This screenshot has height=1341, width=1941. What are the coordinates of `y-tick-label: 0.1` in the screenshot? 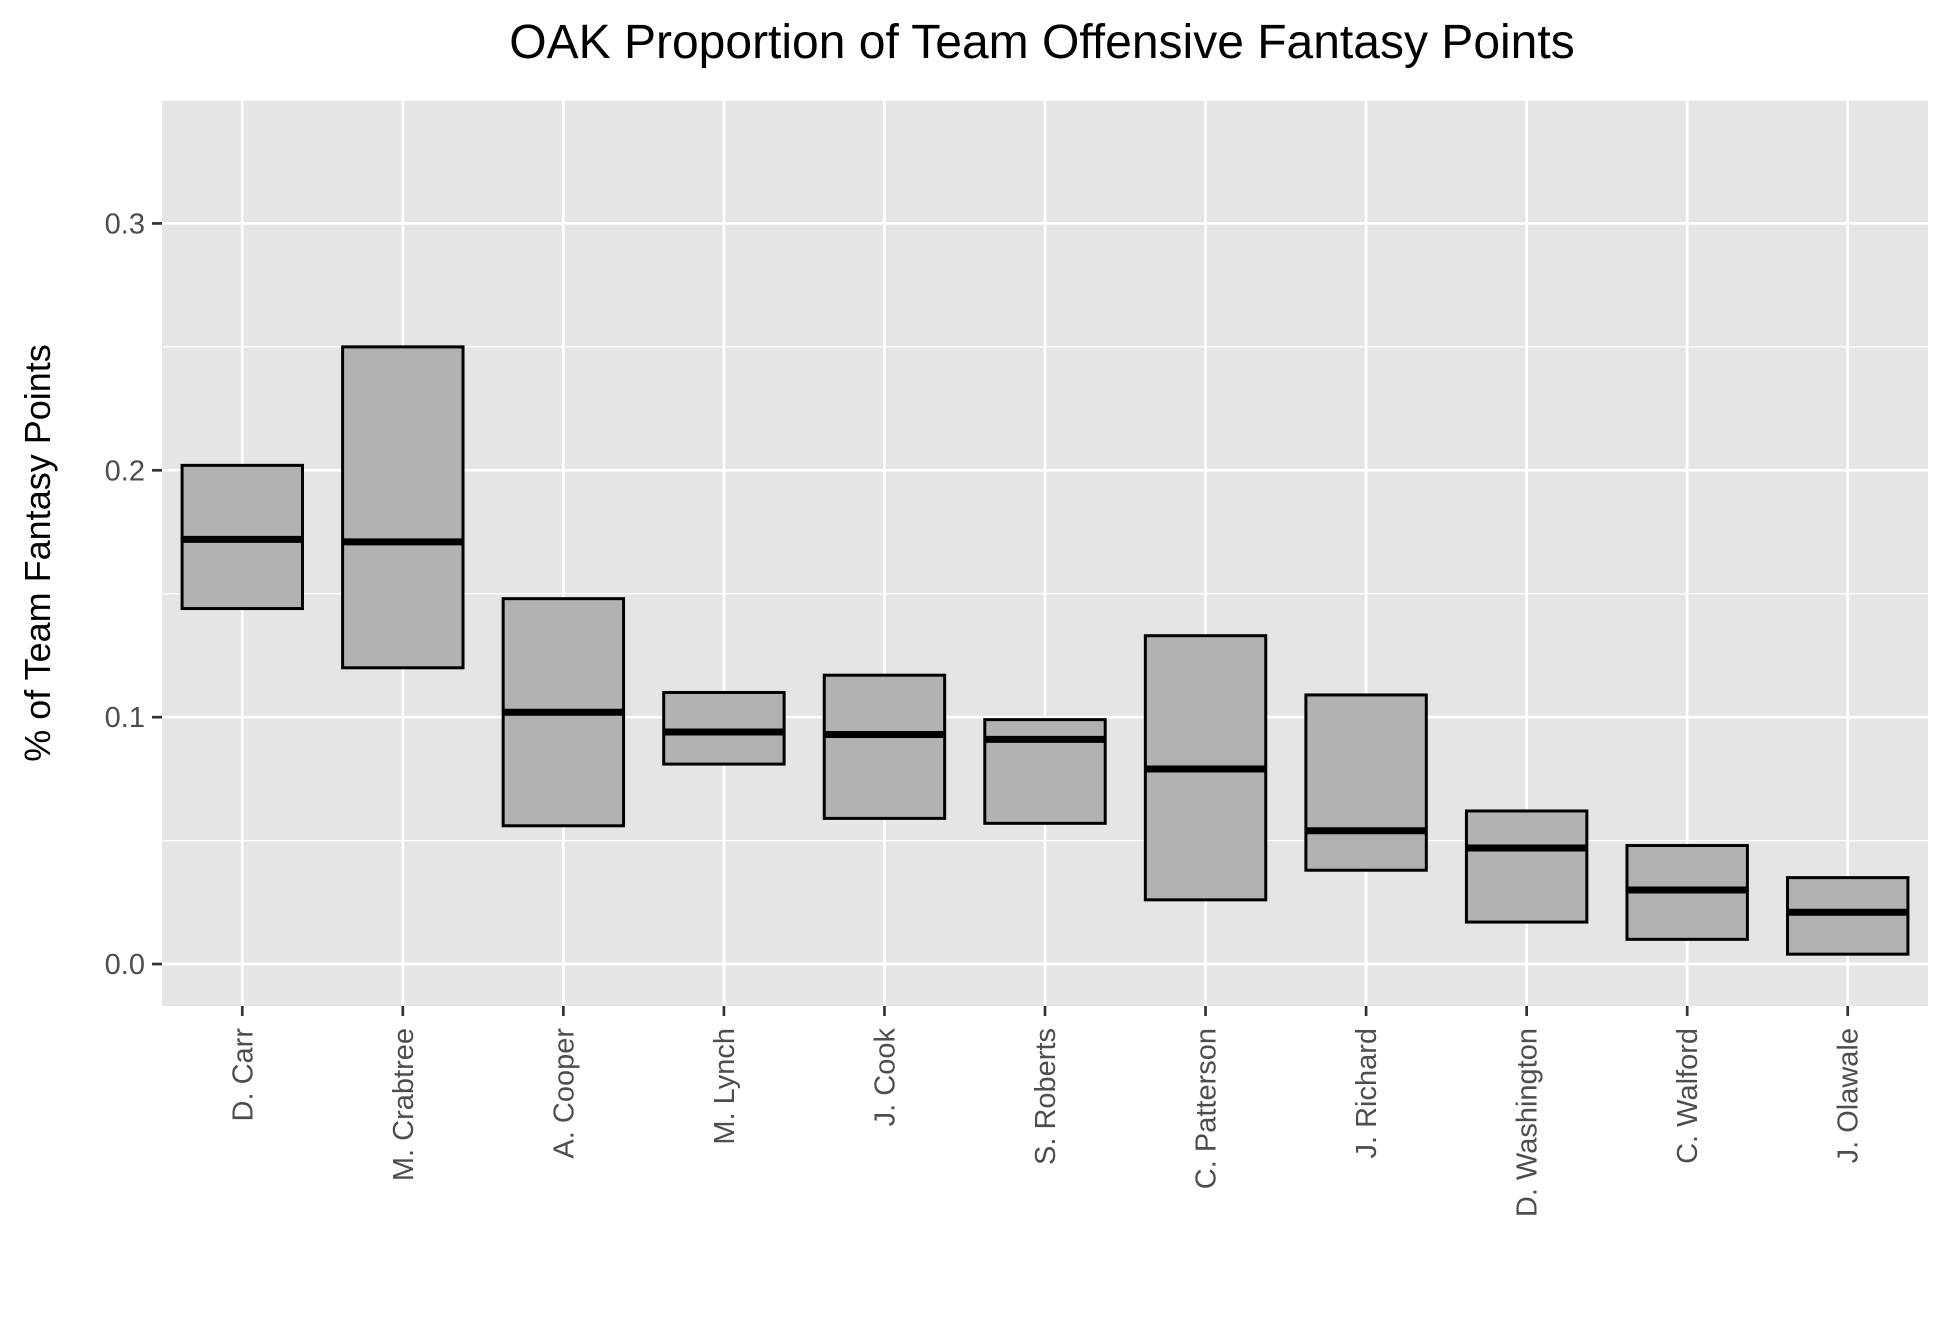 It's located at (125, 718).